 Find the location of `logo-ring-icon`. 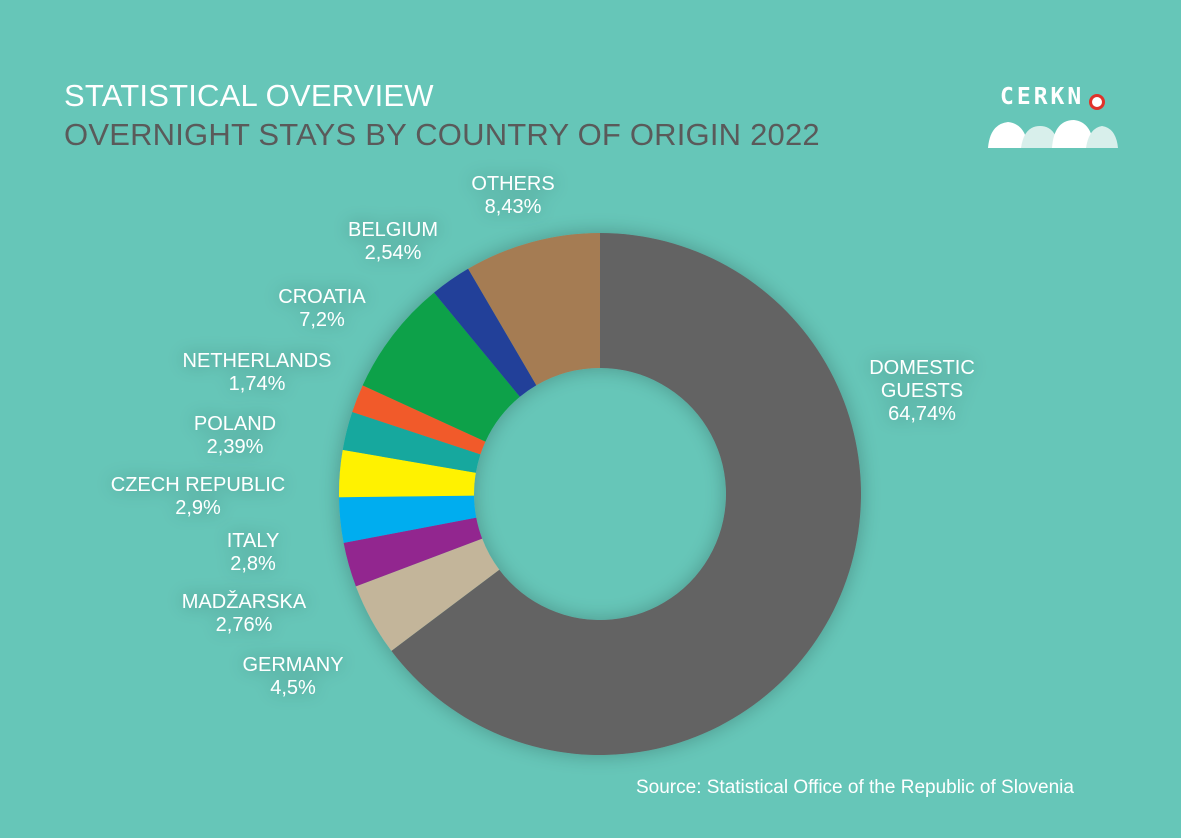

logo-ring-icon is located at coordinates (1097, 102).